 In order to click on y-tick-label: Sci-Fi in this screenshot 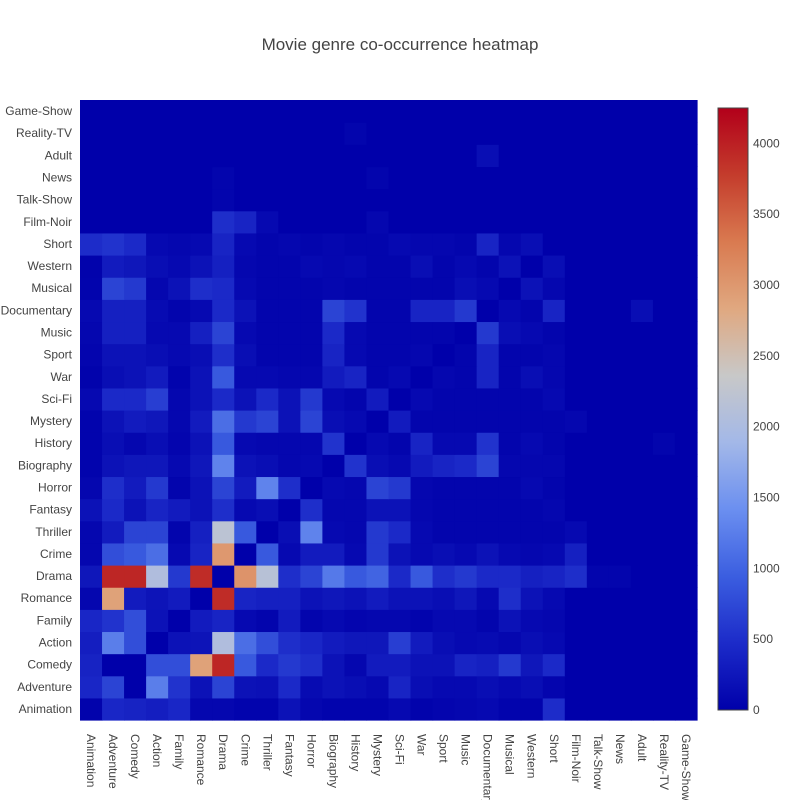, I will do `click(56, 399)`.